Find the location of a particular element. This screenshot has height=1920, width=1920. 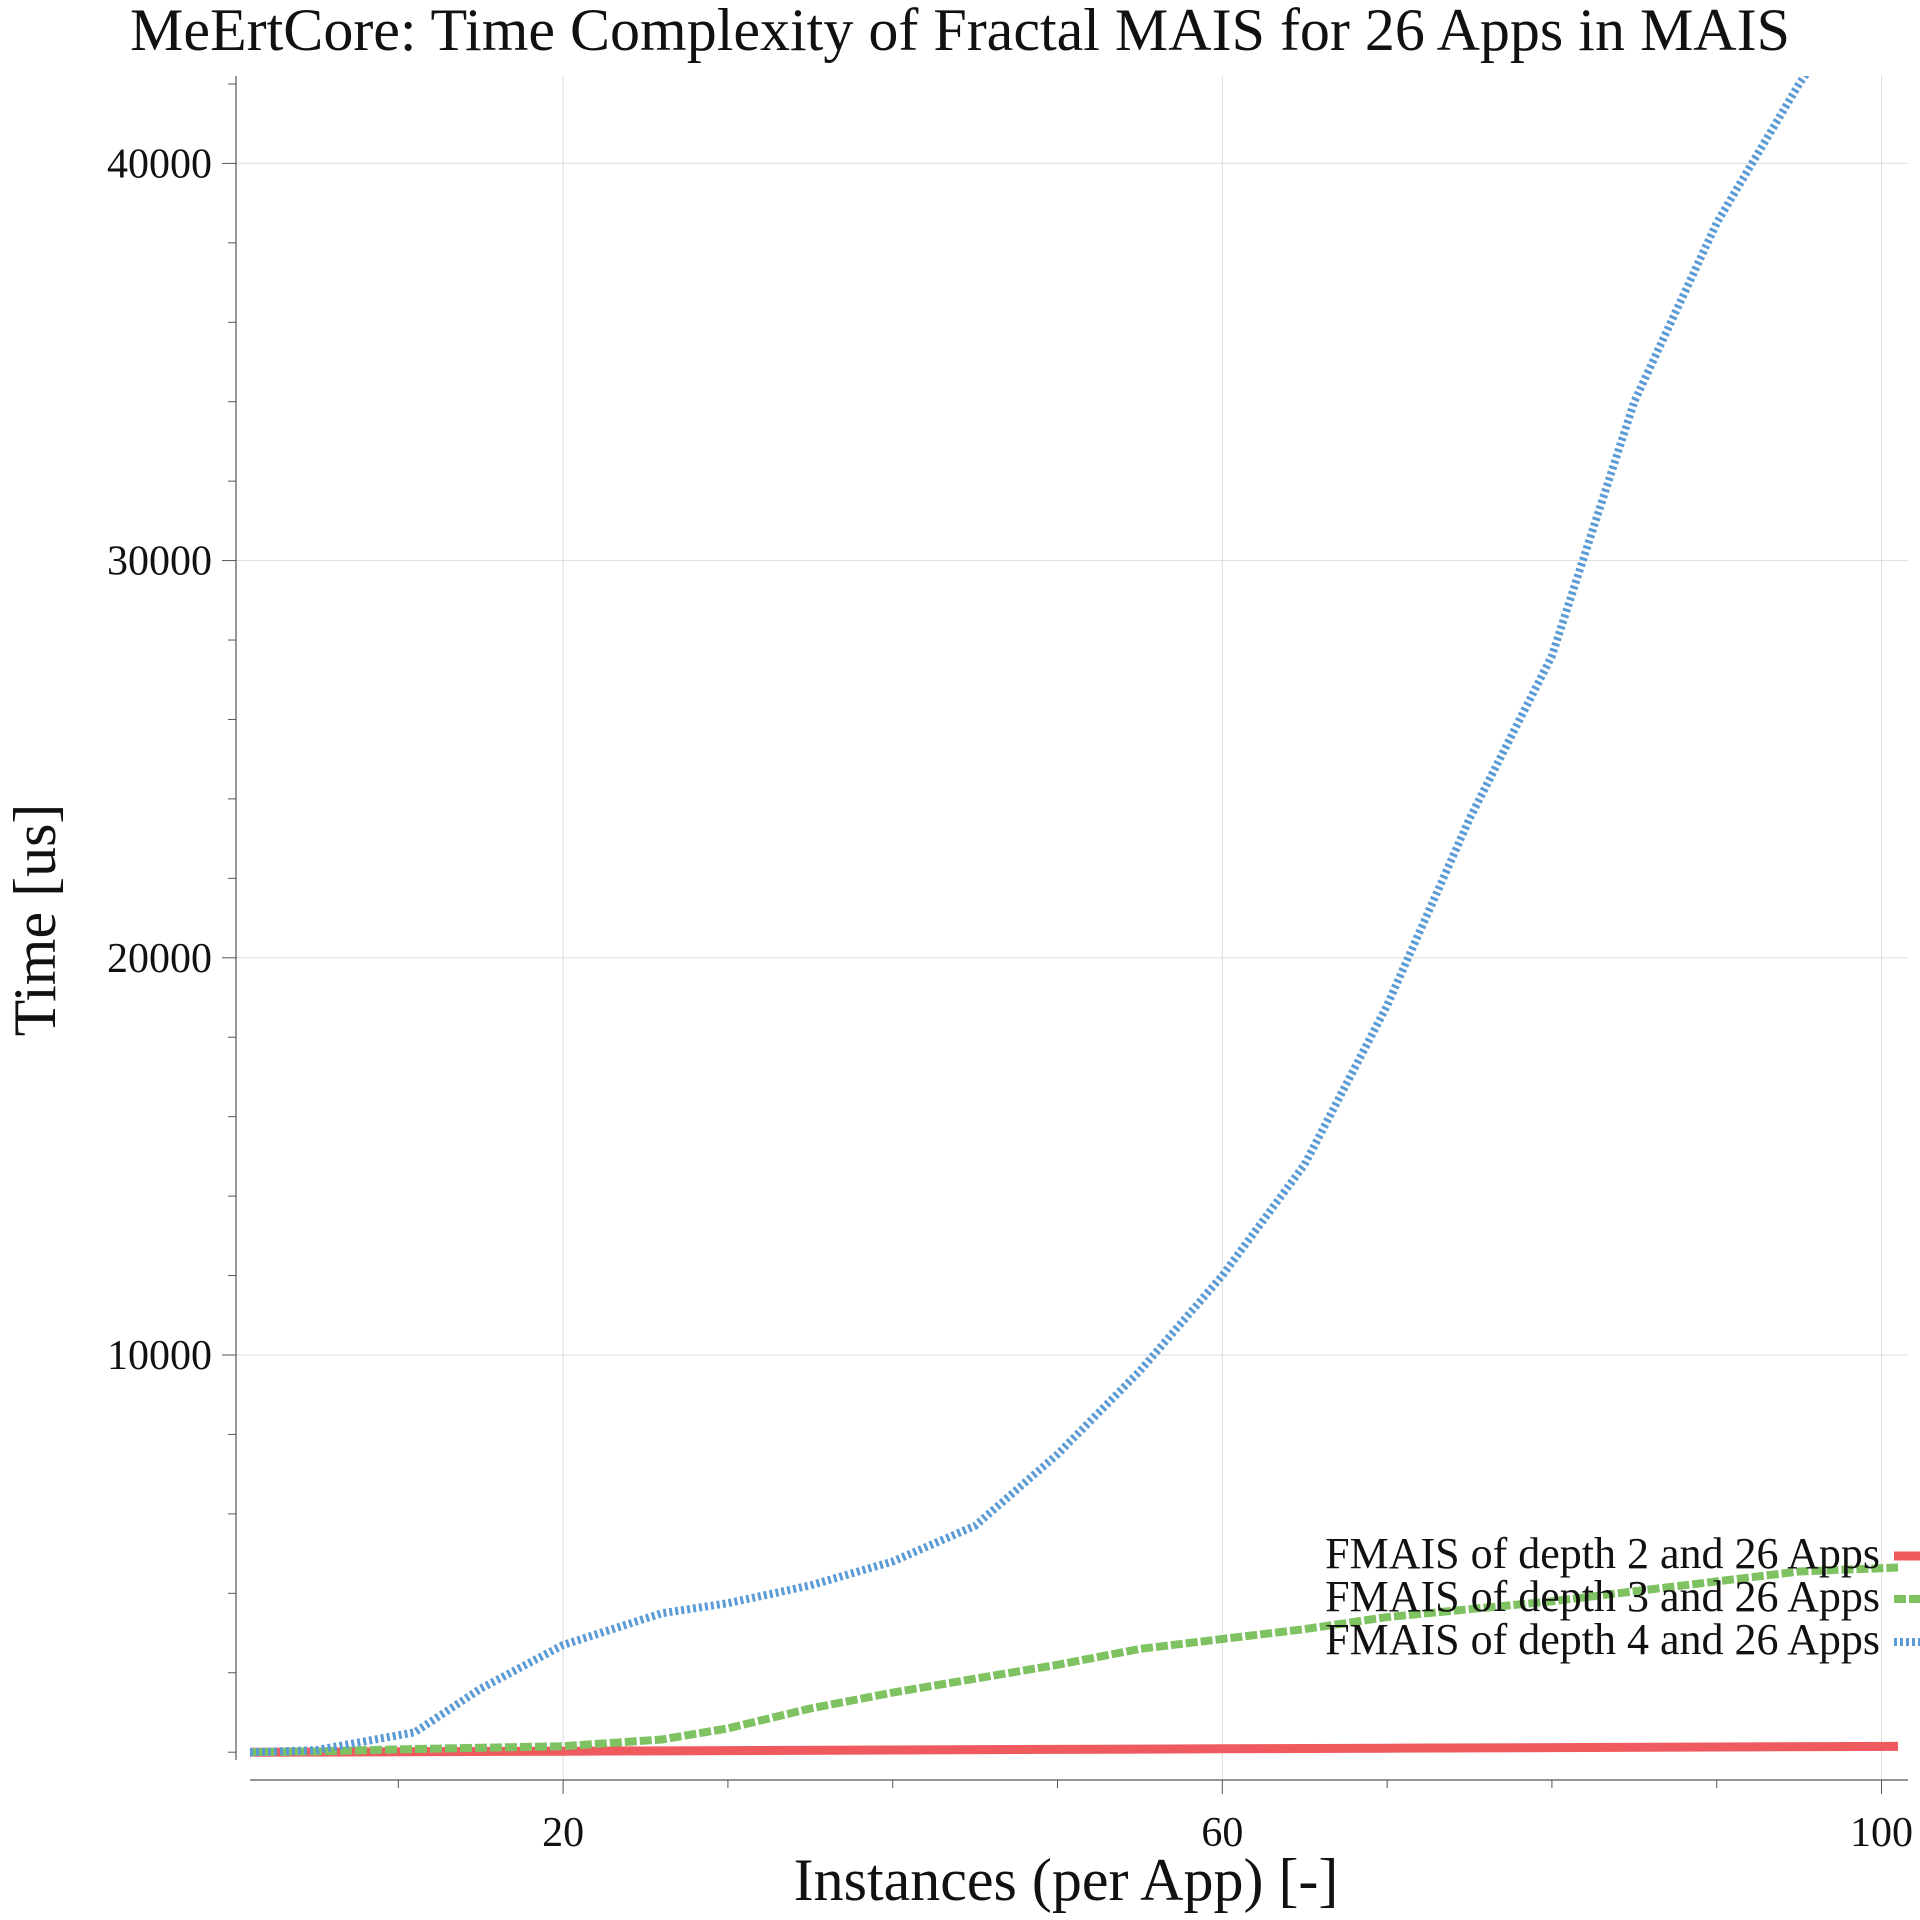

legend-label: FMAIS of depth 3 and 26 Apps is located at coordinates (1602, 1596).